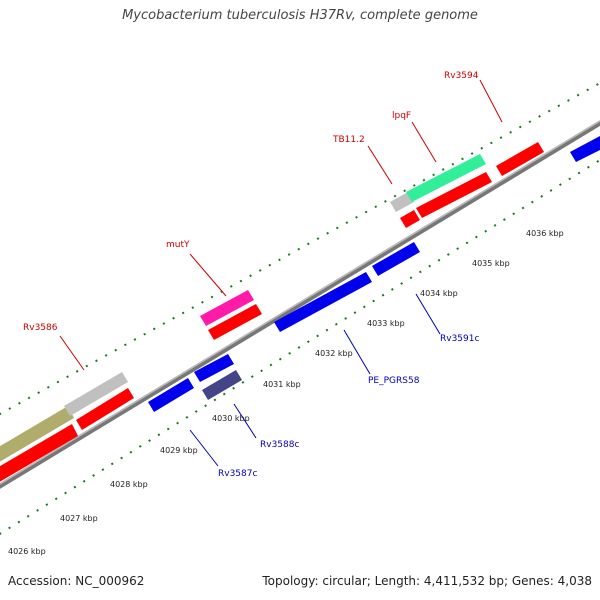 The image size is (600, 600). Describe the element at coordinates (282, 384) in the screenshot. I see `tick-label-4031: 4031 kbp` at that location.